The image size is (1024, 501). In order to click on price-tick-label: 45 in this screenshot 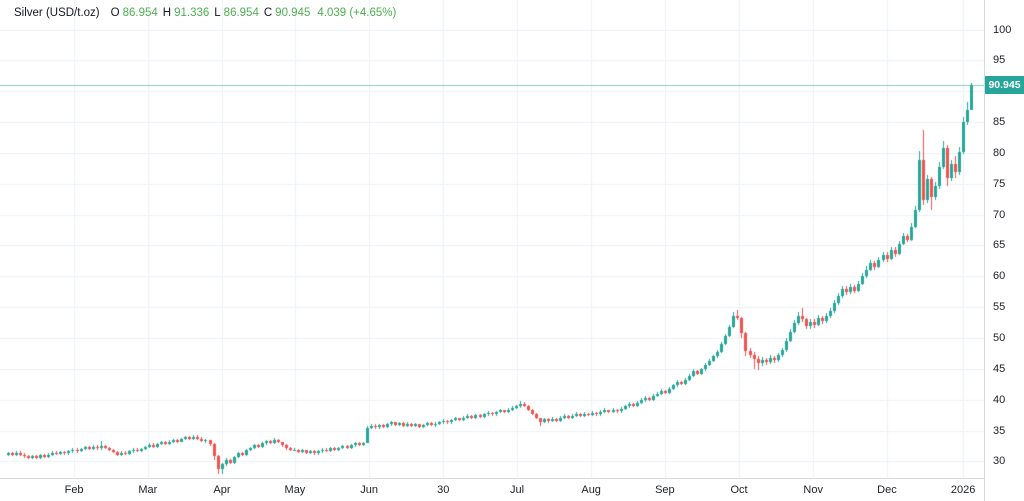, I will do `click(999, 368)`.